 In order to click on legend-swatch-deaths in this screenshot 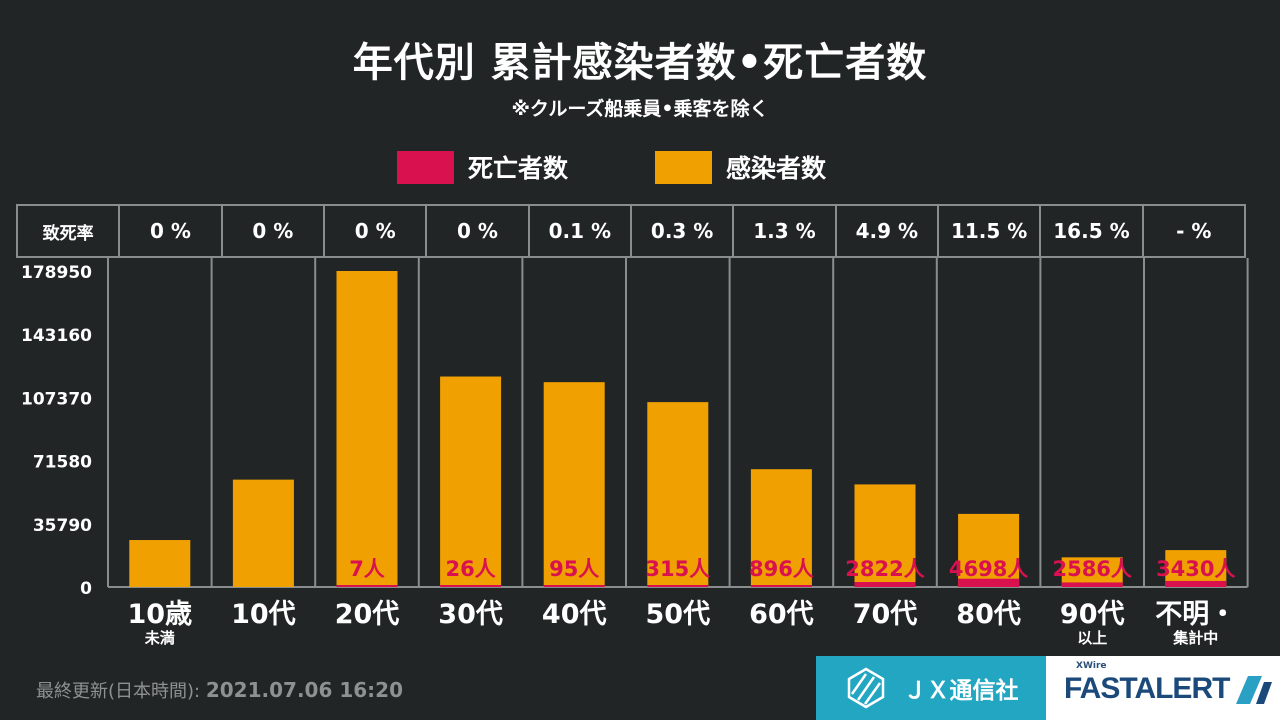, I will do `click(425, 167)`.